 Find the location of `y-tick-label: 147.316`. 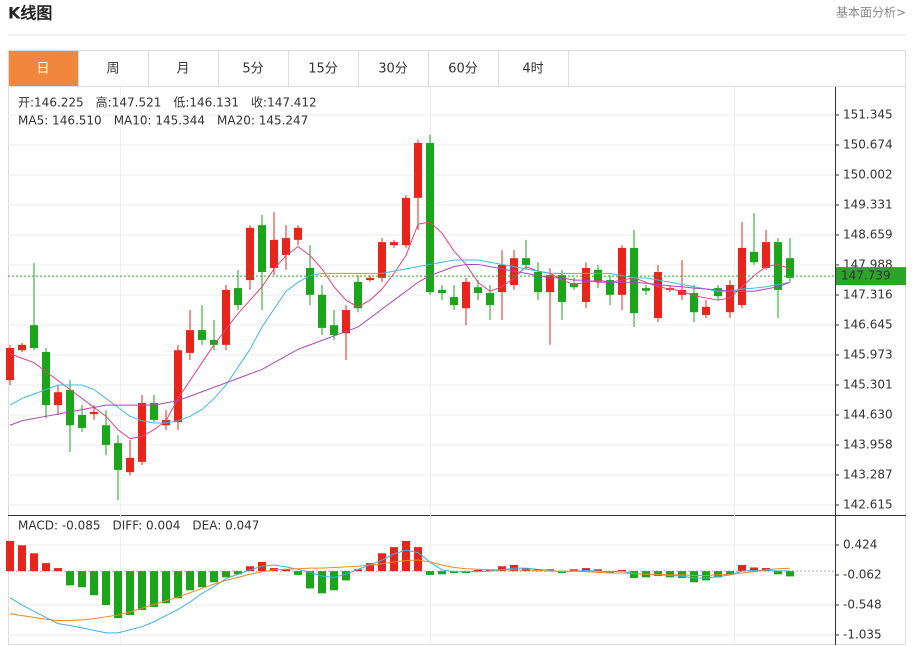

y-tick-label: 147.316 is located at coordinates (868, 294).